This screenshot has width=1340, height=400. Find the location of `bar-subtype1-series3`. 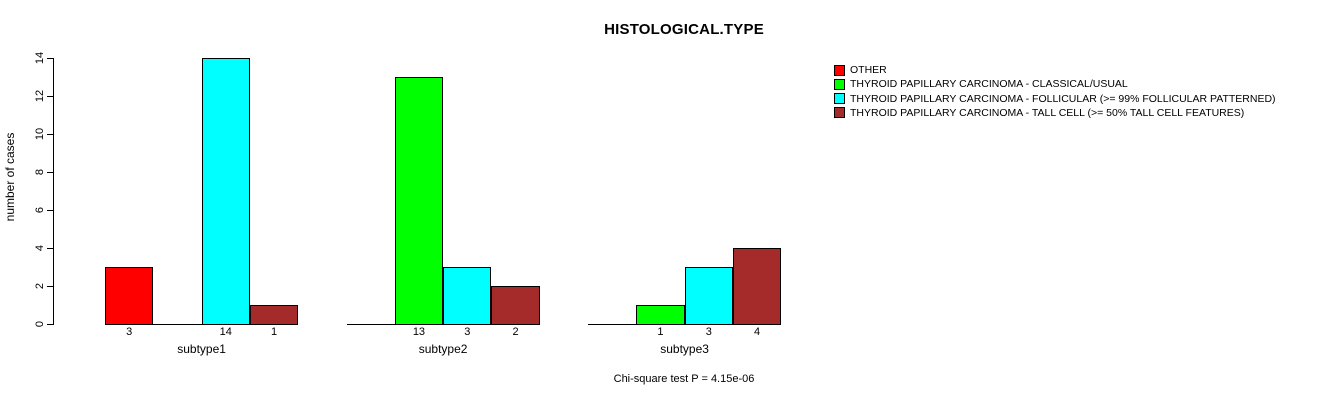

bar-subtype1-series3 is located at coordinates (274, 315).